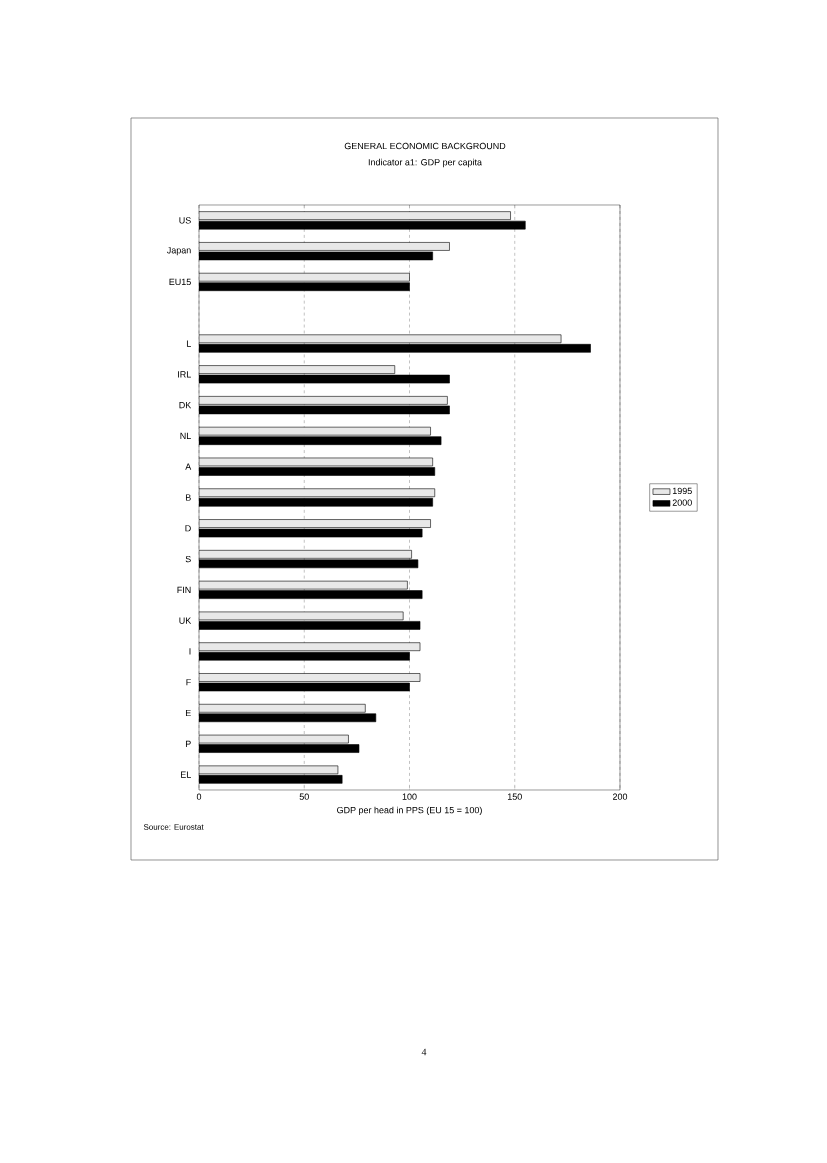  I want to click on y-tick-label: I, so click(190, 651).